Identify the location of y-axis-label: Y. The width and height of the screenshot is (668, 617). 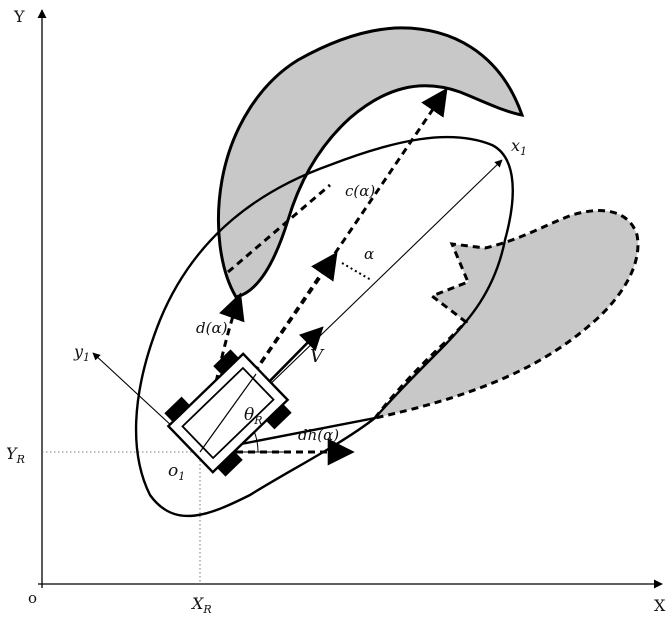
(19, 16).